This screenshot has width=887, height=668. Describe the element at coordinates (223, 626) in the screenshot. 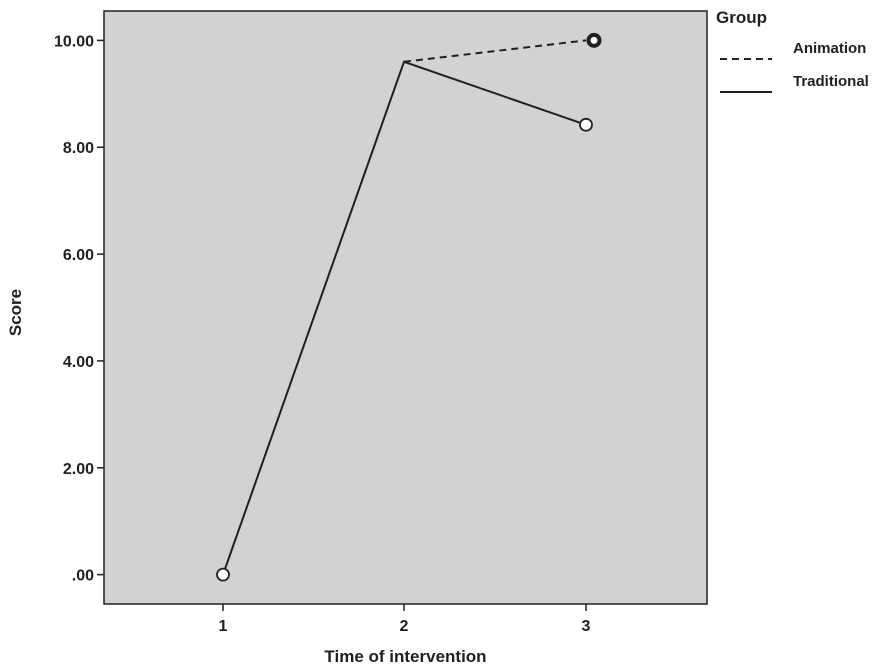

I see `x-tick-label: 1` at that location.